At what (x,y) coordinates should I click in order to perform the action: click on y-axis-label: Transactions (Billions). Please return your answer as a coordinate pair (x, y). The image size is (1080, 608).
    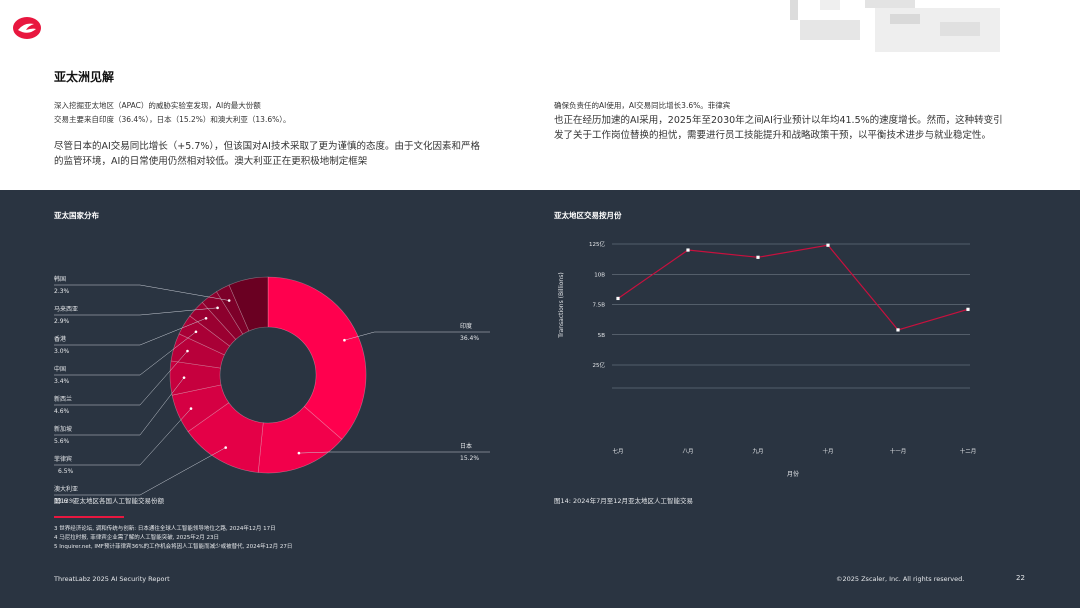
    Looking at the image, I should click on (561, 305).